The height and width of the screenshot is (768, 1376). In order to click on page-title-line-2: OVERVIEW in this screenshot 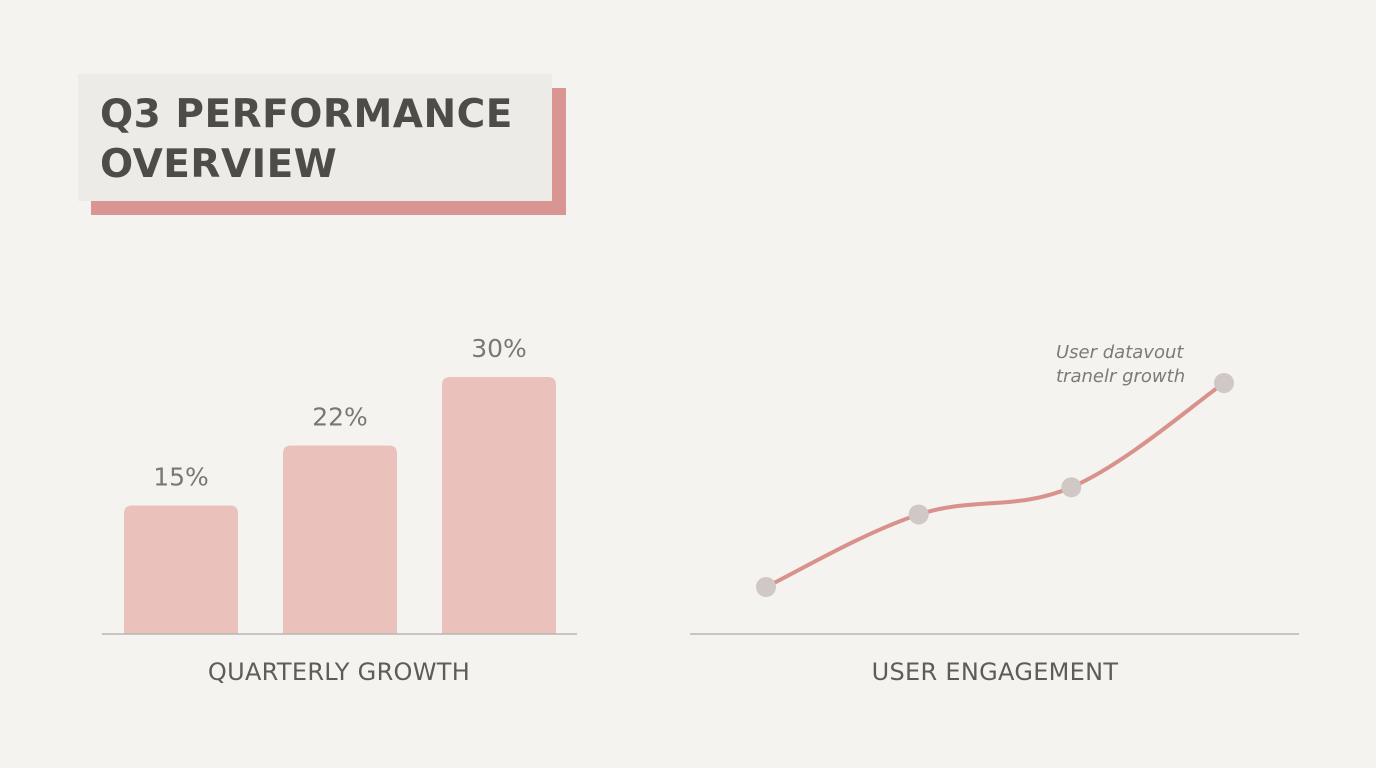, I will do `click(219, 164)`.